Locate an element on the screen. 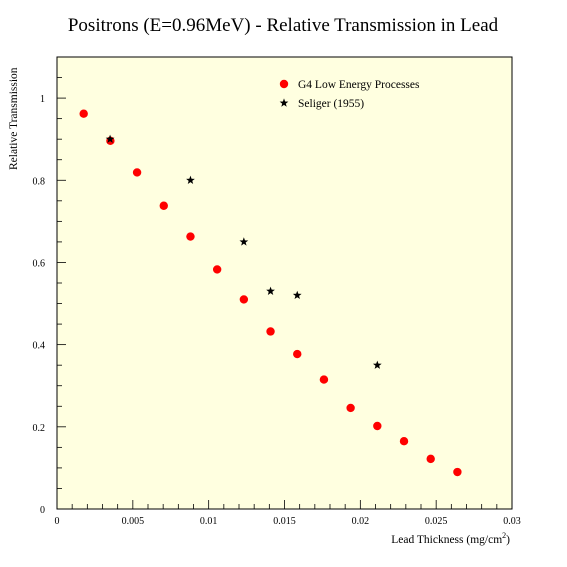 This screenshot has height=567, width=567. x-tick-label: 0.005 is located at coordinates (133, 521).